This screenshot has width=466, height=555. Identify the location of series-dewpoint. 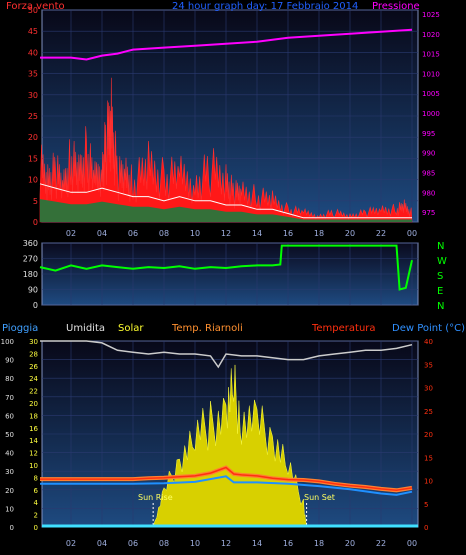
(226, 485).